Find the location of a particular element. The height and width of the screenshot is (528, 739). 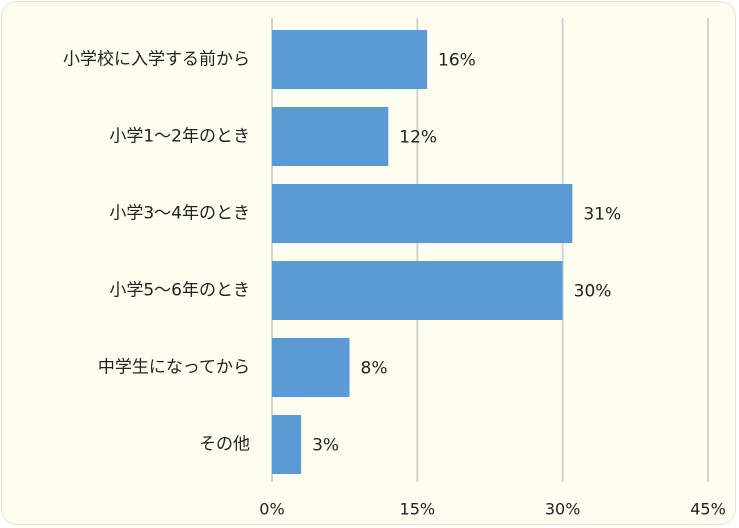

x-tick-label: 0% is located at coordinates (271, 509).